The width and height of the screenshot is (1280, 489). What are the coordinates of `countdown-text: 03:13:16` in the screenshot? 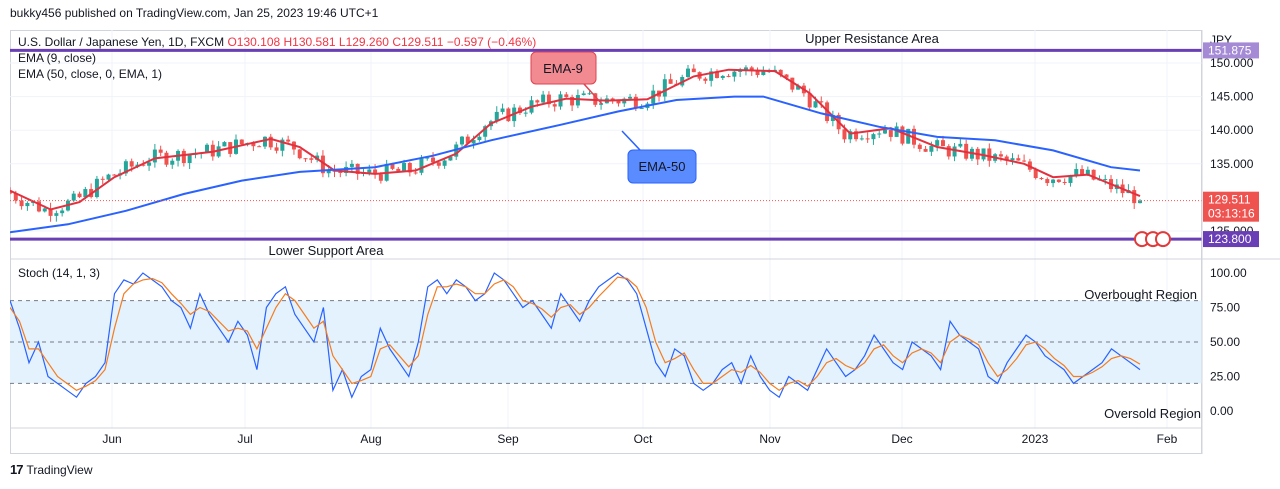 It's located at (1231, 214).